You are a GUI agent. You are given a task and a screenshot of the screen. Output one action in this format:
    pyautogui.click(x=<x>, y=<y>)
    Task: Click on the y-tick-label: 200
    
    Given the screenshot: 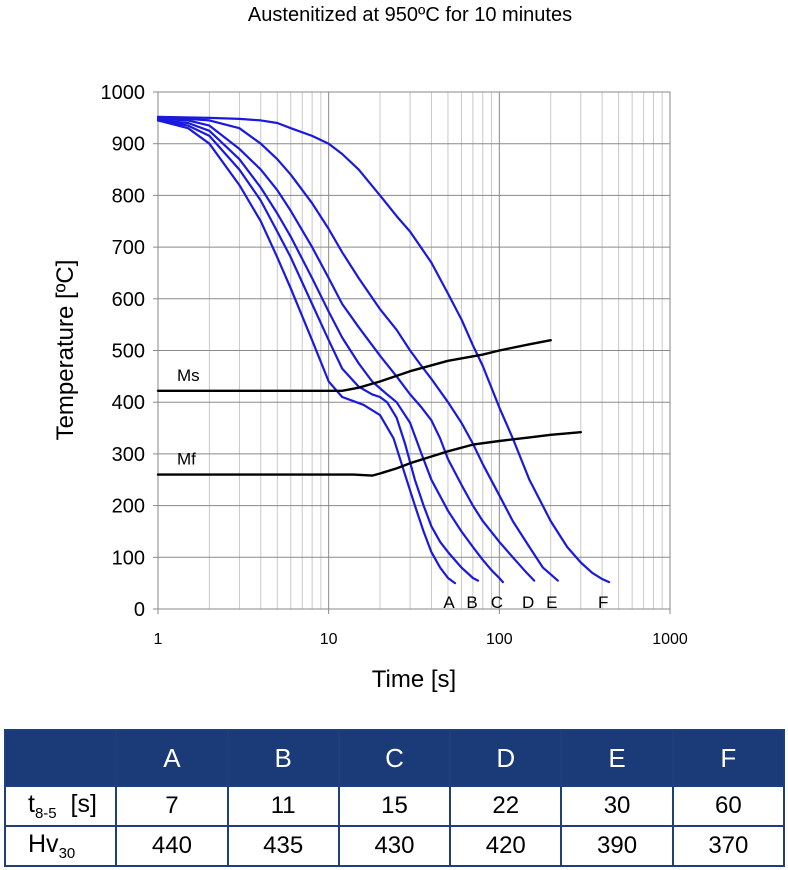 What is the action you would take?
    pyautogui.click(x=128, y=507)
    